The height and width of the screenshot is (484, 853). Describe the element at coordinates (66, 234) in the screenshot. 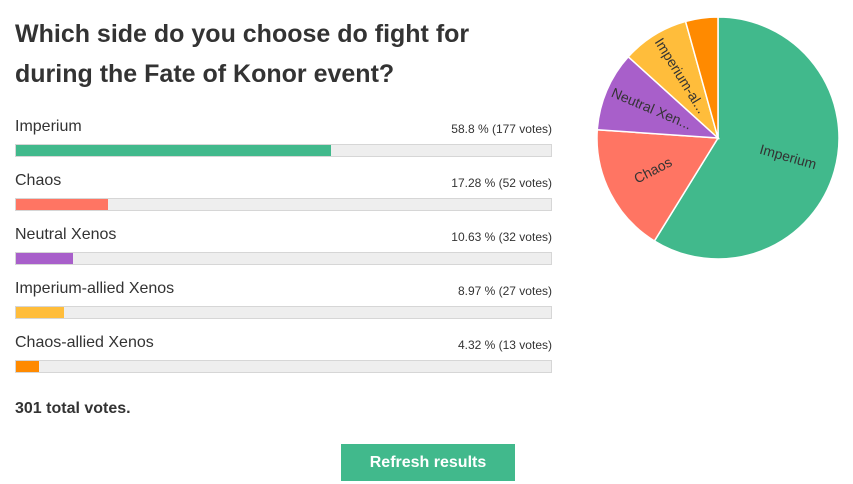

I see `option-label: Neutral Xenos` at that location.